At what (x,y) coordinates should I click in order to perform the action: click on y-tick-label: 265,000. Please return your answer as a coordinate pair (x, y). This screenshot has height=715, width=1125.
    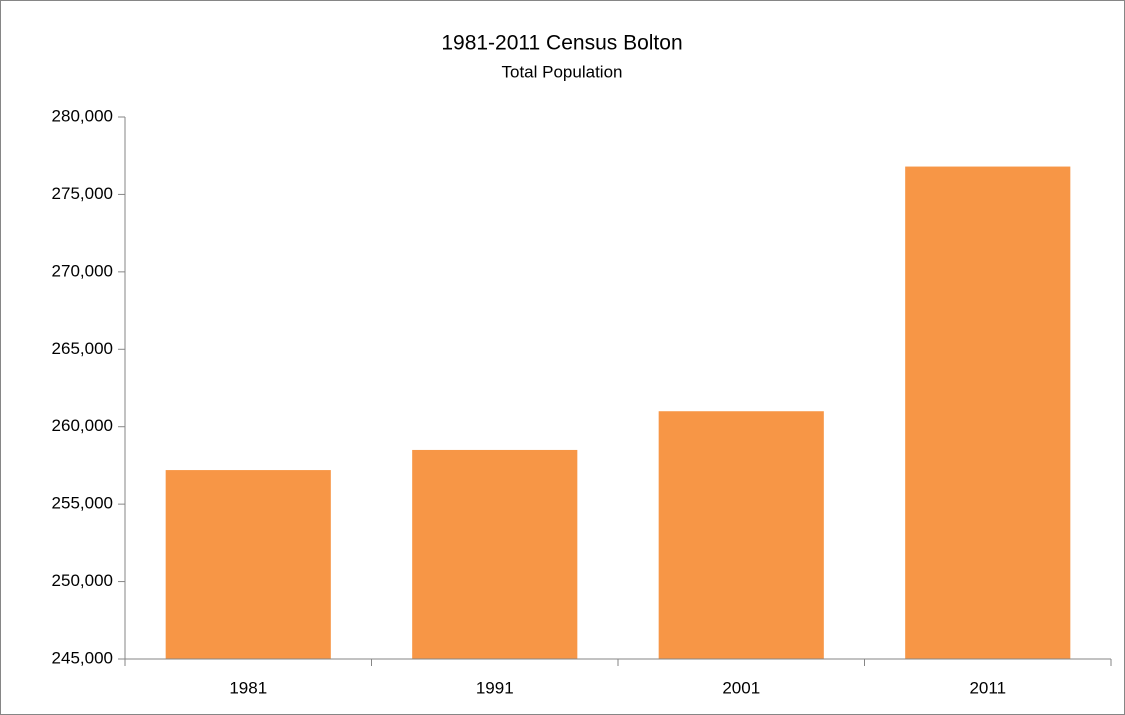
    Looking at the image, I should click on (82, 348).